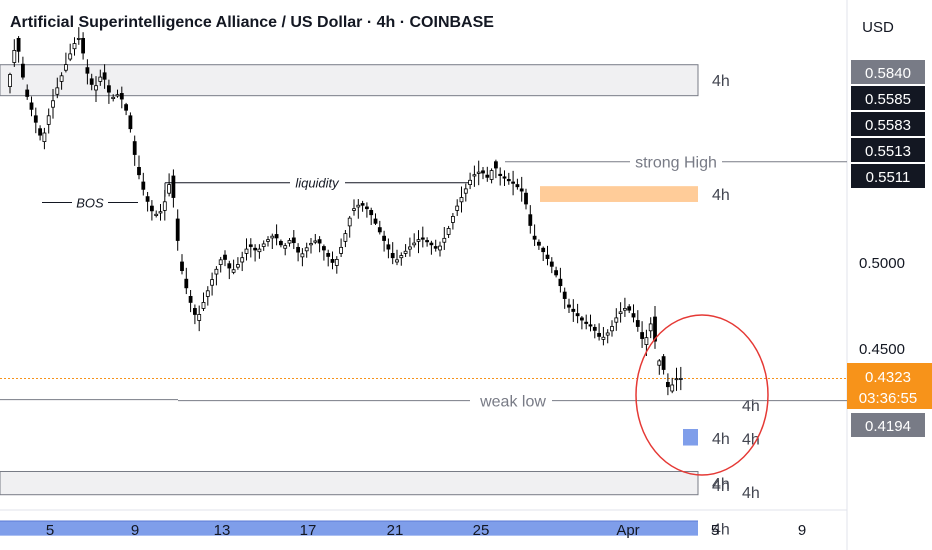 This screenshot has width=932, height=550. Describe the element at coordinates (50, 530) in the screenshot. I see `x-tick-label-5: 5` at that location.